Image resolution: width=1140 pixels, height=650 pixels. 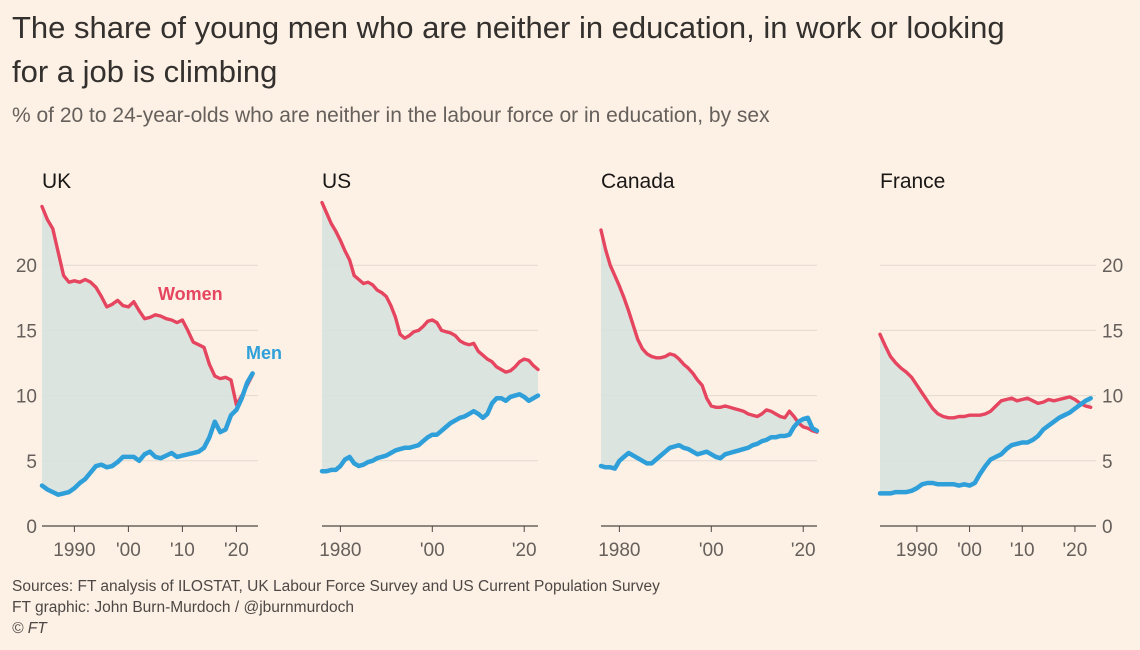 What do you see at coordinates (190, 294) in the screenshot?
I see `annotation-women: Women` at bounding box center [190, 294].